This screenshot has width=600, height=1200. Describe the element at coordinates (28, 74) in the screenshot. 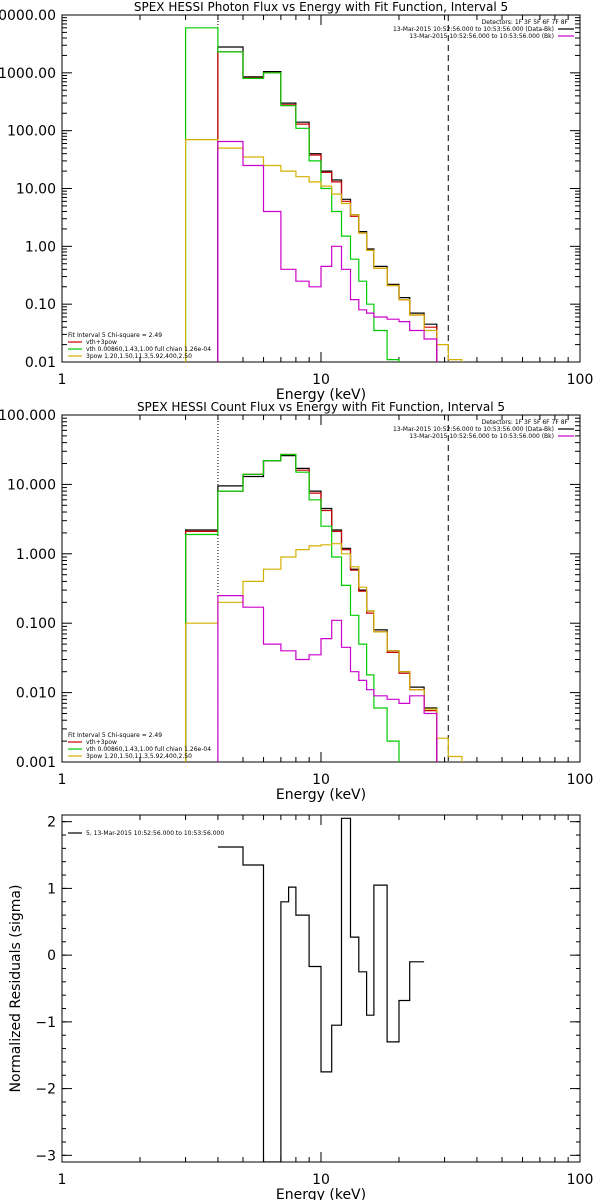

I see `y-tick-label: 1000.00` at that location.